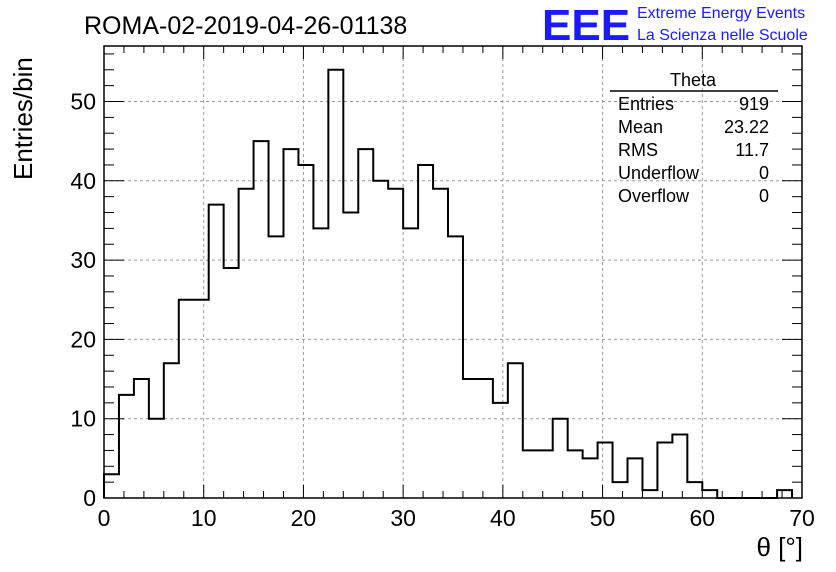 The height and width of the screenshot is (572, 836). Describe the element at coordinates (403, 518) in the screenshot. I see `x-tick-label: 30` at that location.